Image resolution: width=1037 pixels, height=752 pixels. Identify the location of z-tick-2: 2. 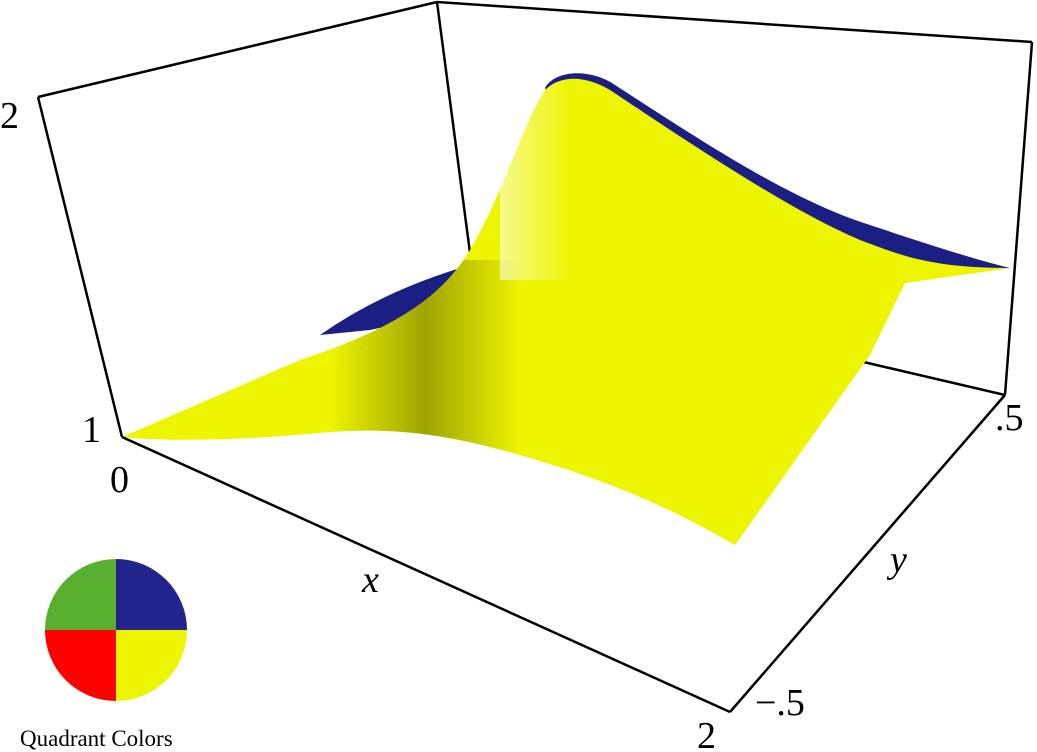
(9, 116).